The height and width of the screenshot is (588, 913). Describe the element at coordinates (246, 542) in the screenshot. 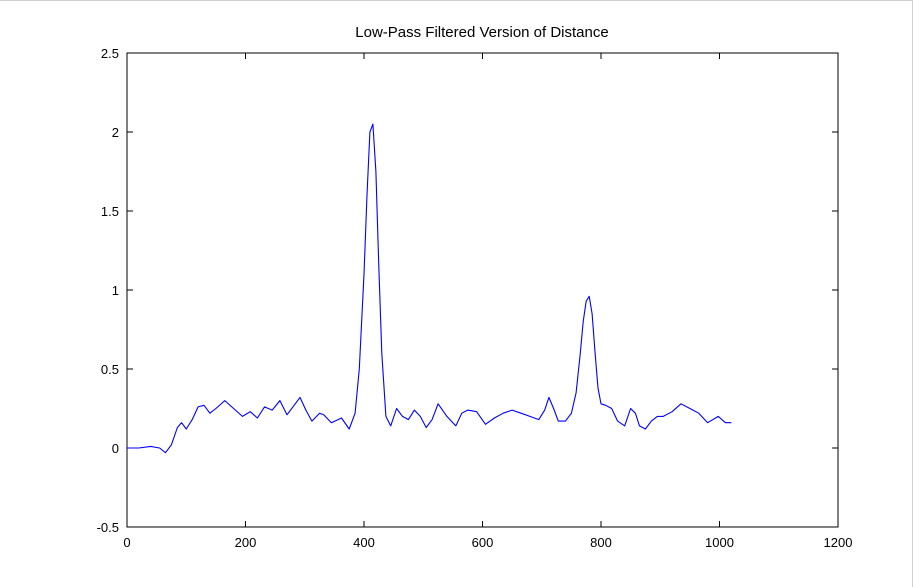

I see `x-tick-label: 200` at that location.